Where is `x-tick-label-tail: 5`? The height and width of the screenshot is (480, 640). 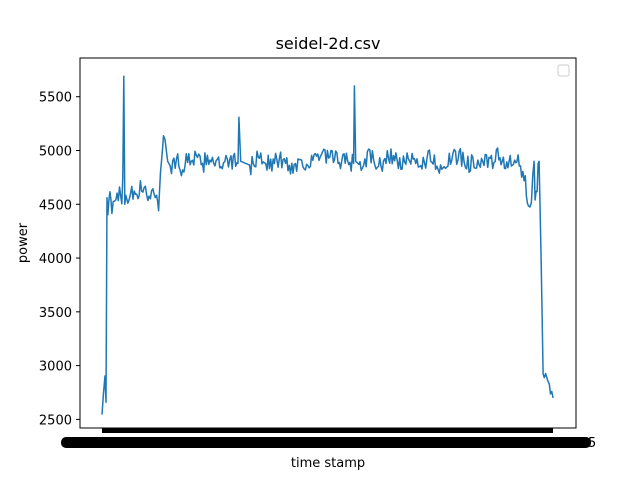
x-tick-label-tail: 5 is located at coordinates (592, 443).